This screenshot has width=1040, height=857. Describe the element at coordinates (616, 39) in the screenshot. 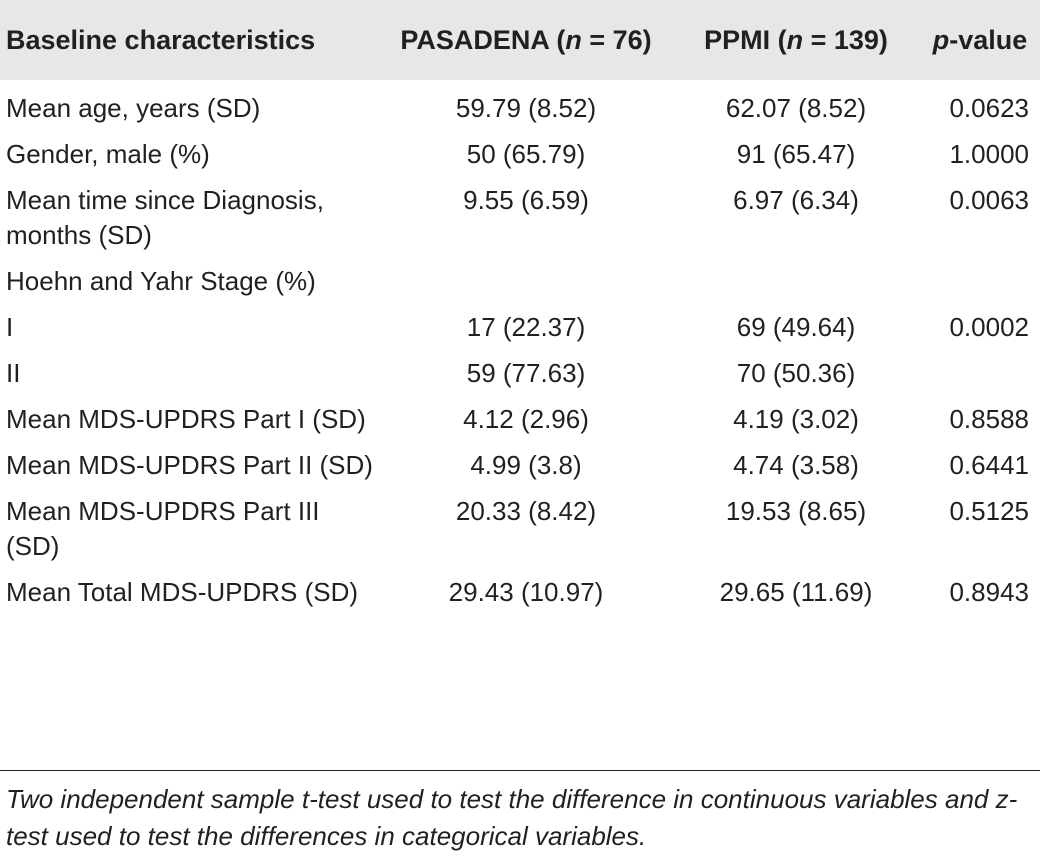

I see `header-pasadena-suffix: = 76)` at that location.